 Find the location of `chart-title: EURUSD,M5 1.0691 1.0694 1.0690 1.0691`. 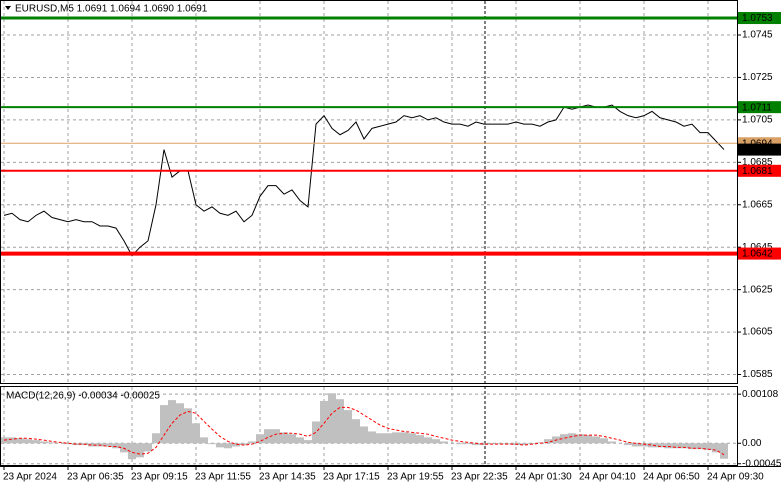

chart-title: EURUSD,M5 1.0691 1.0694 1.0690 1.0691 is located at coordinates (111, 9).